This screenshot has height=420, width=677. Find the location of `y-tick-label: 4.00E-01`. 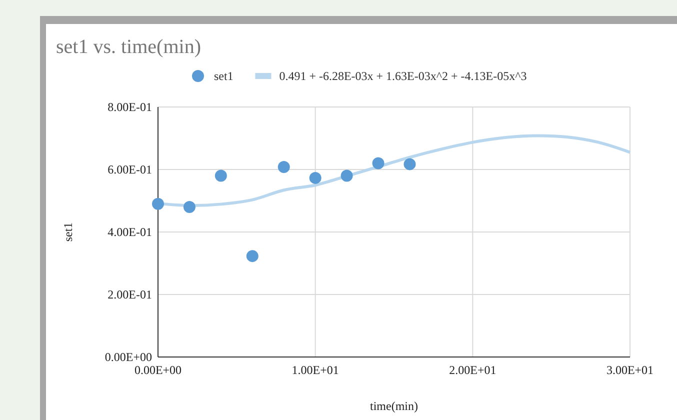

y-tick-label: 4.00E-01 is located at coordinates (130, 232).